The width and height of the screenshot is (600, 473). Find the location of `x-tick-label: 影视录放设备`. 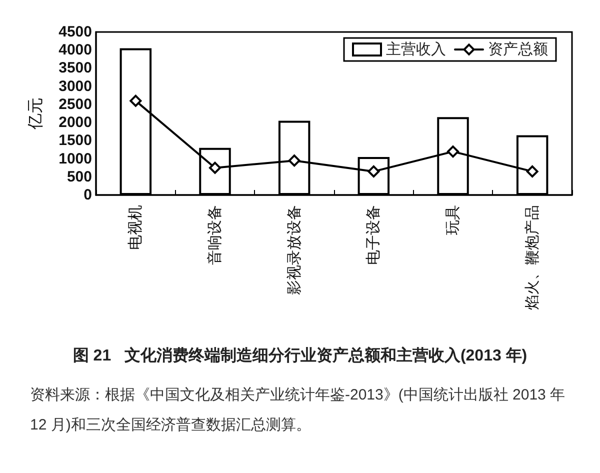

x-tick-label: 影视录放设备 is located at coordinates (294, 250).